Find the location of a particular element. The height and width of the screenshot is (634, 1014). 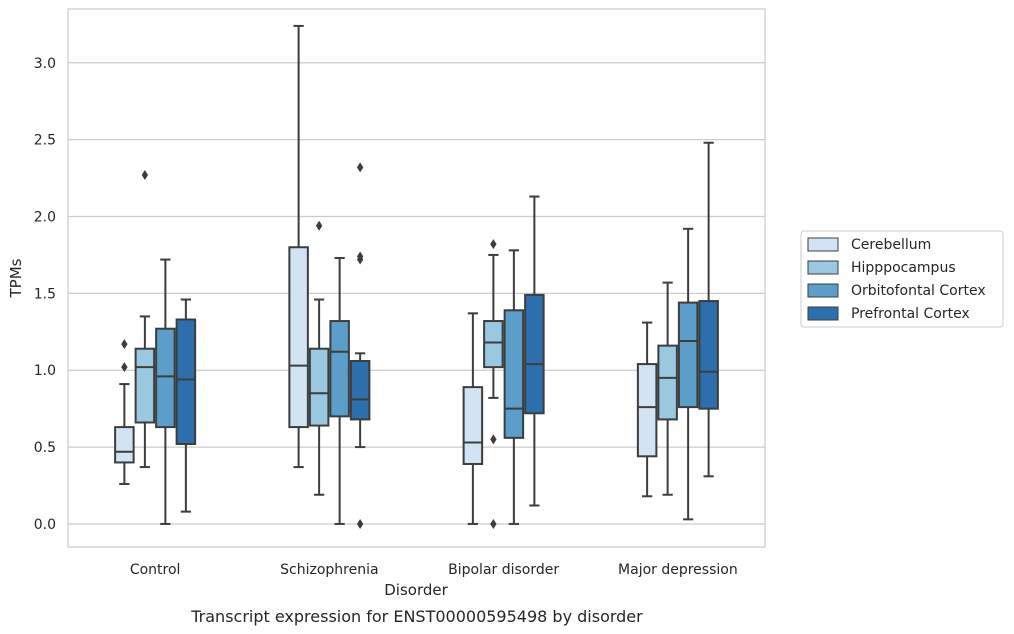

legend-label: Hipppocampus is located at coordinates (903, 268).